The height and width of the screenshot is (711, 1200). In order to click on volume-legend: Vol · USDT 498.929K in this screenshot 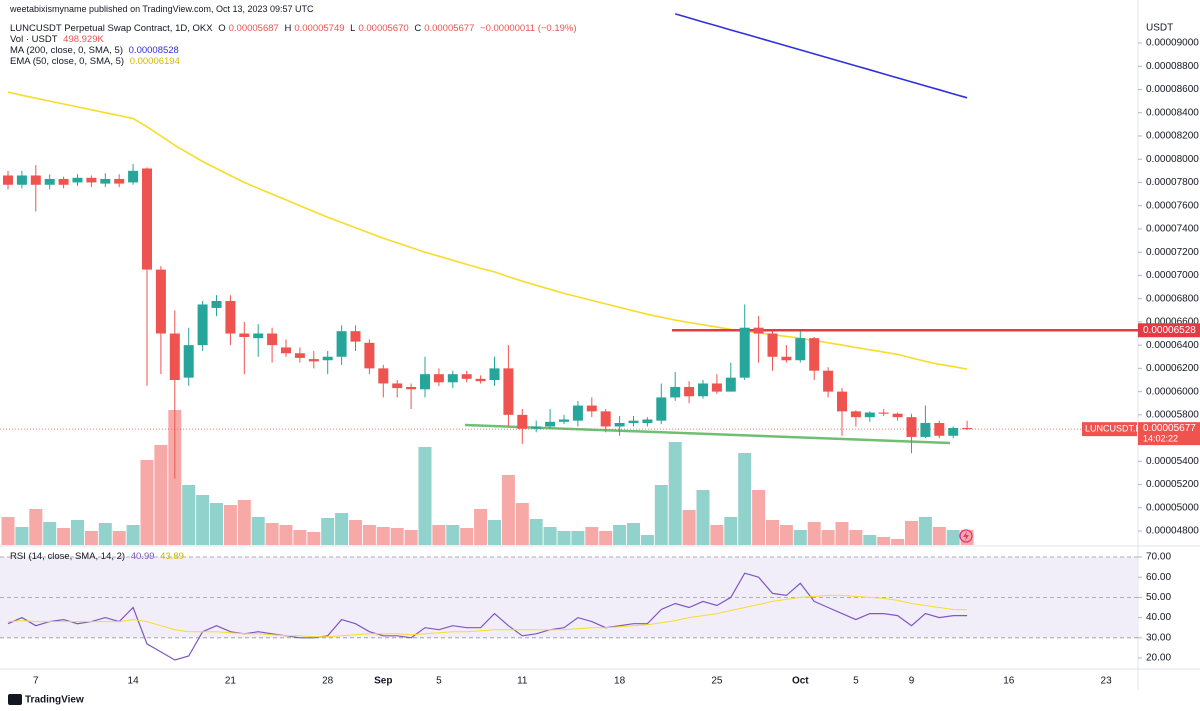, I will do `click(58, 39)`.